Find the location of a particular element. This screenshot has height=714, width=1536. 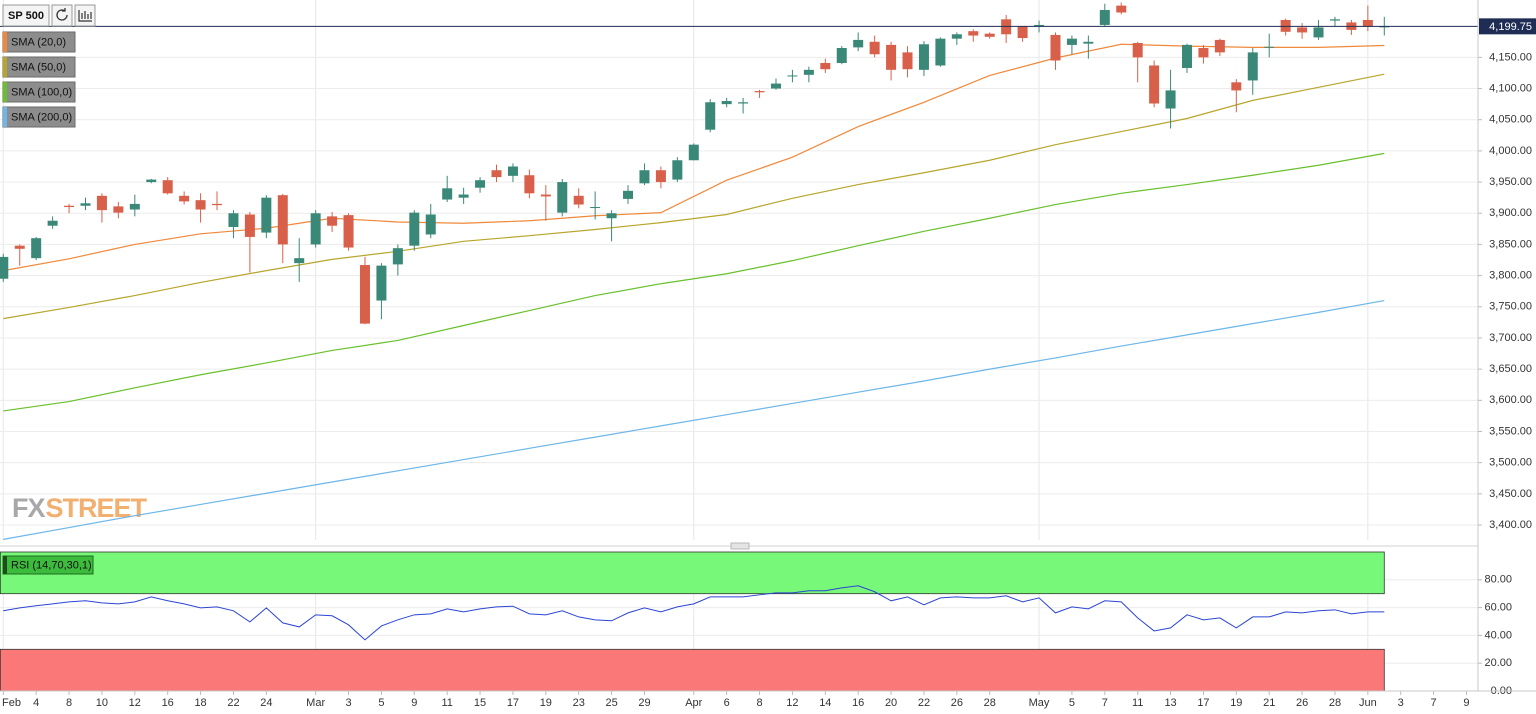

rsi-band is located at coordinates (692, 573).